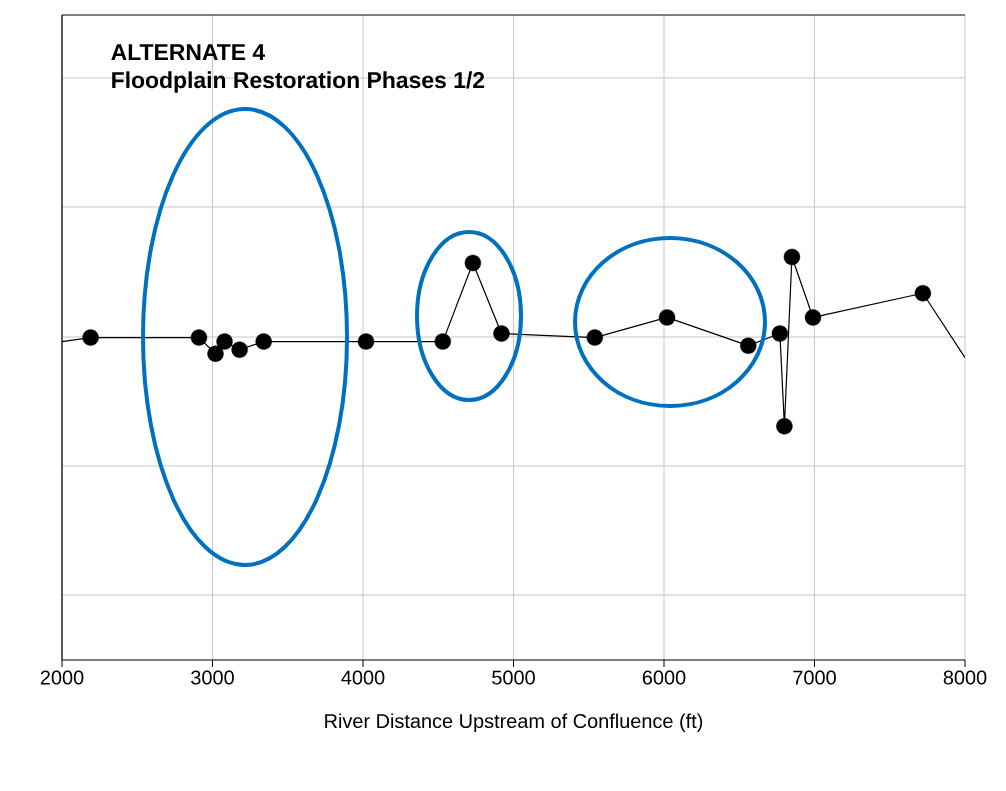  I want to click on x-axis-title: River Distance Upstream of Confluence (ft), so click(514, 723).